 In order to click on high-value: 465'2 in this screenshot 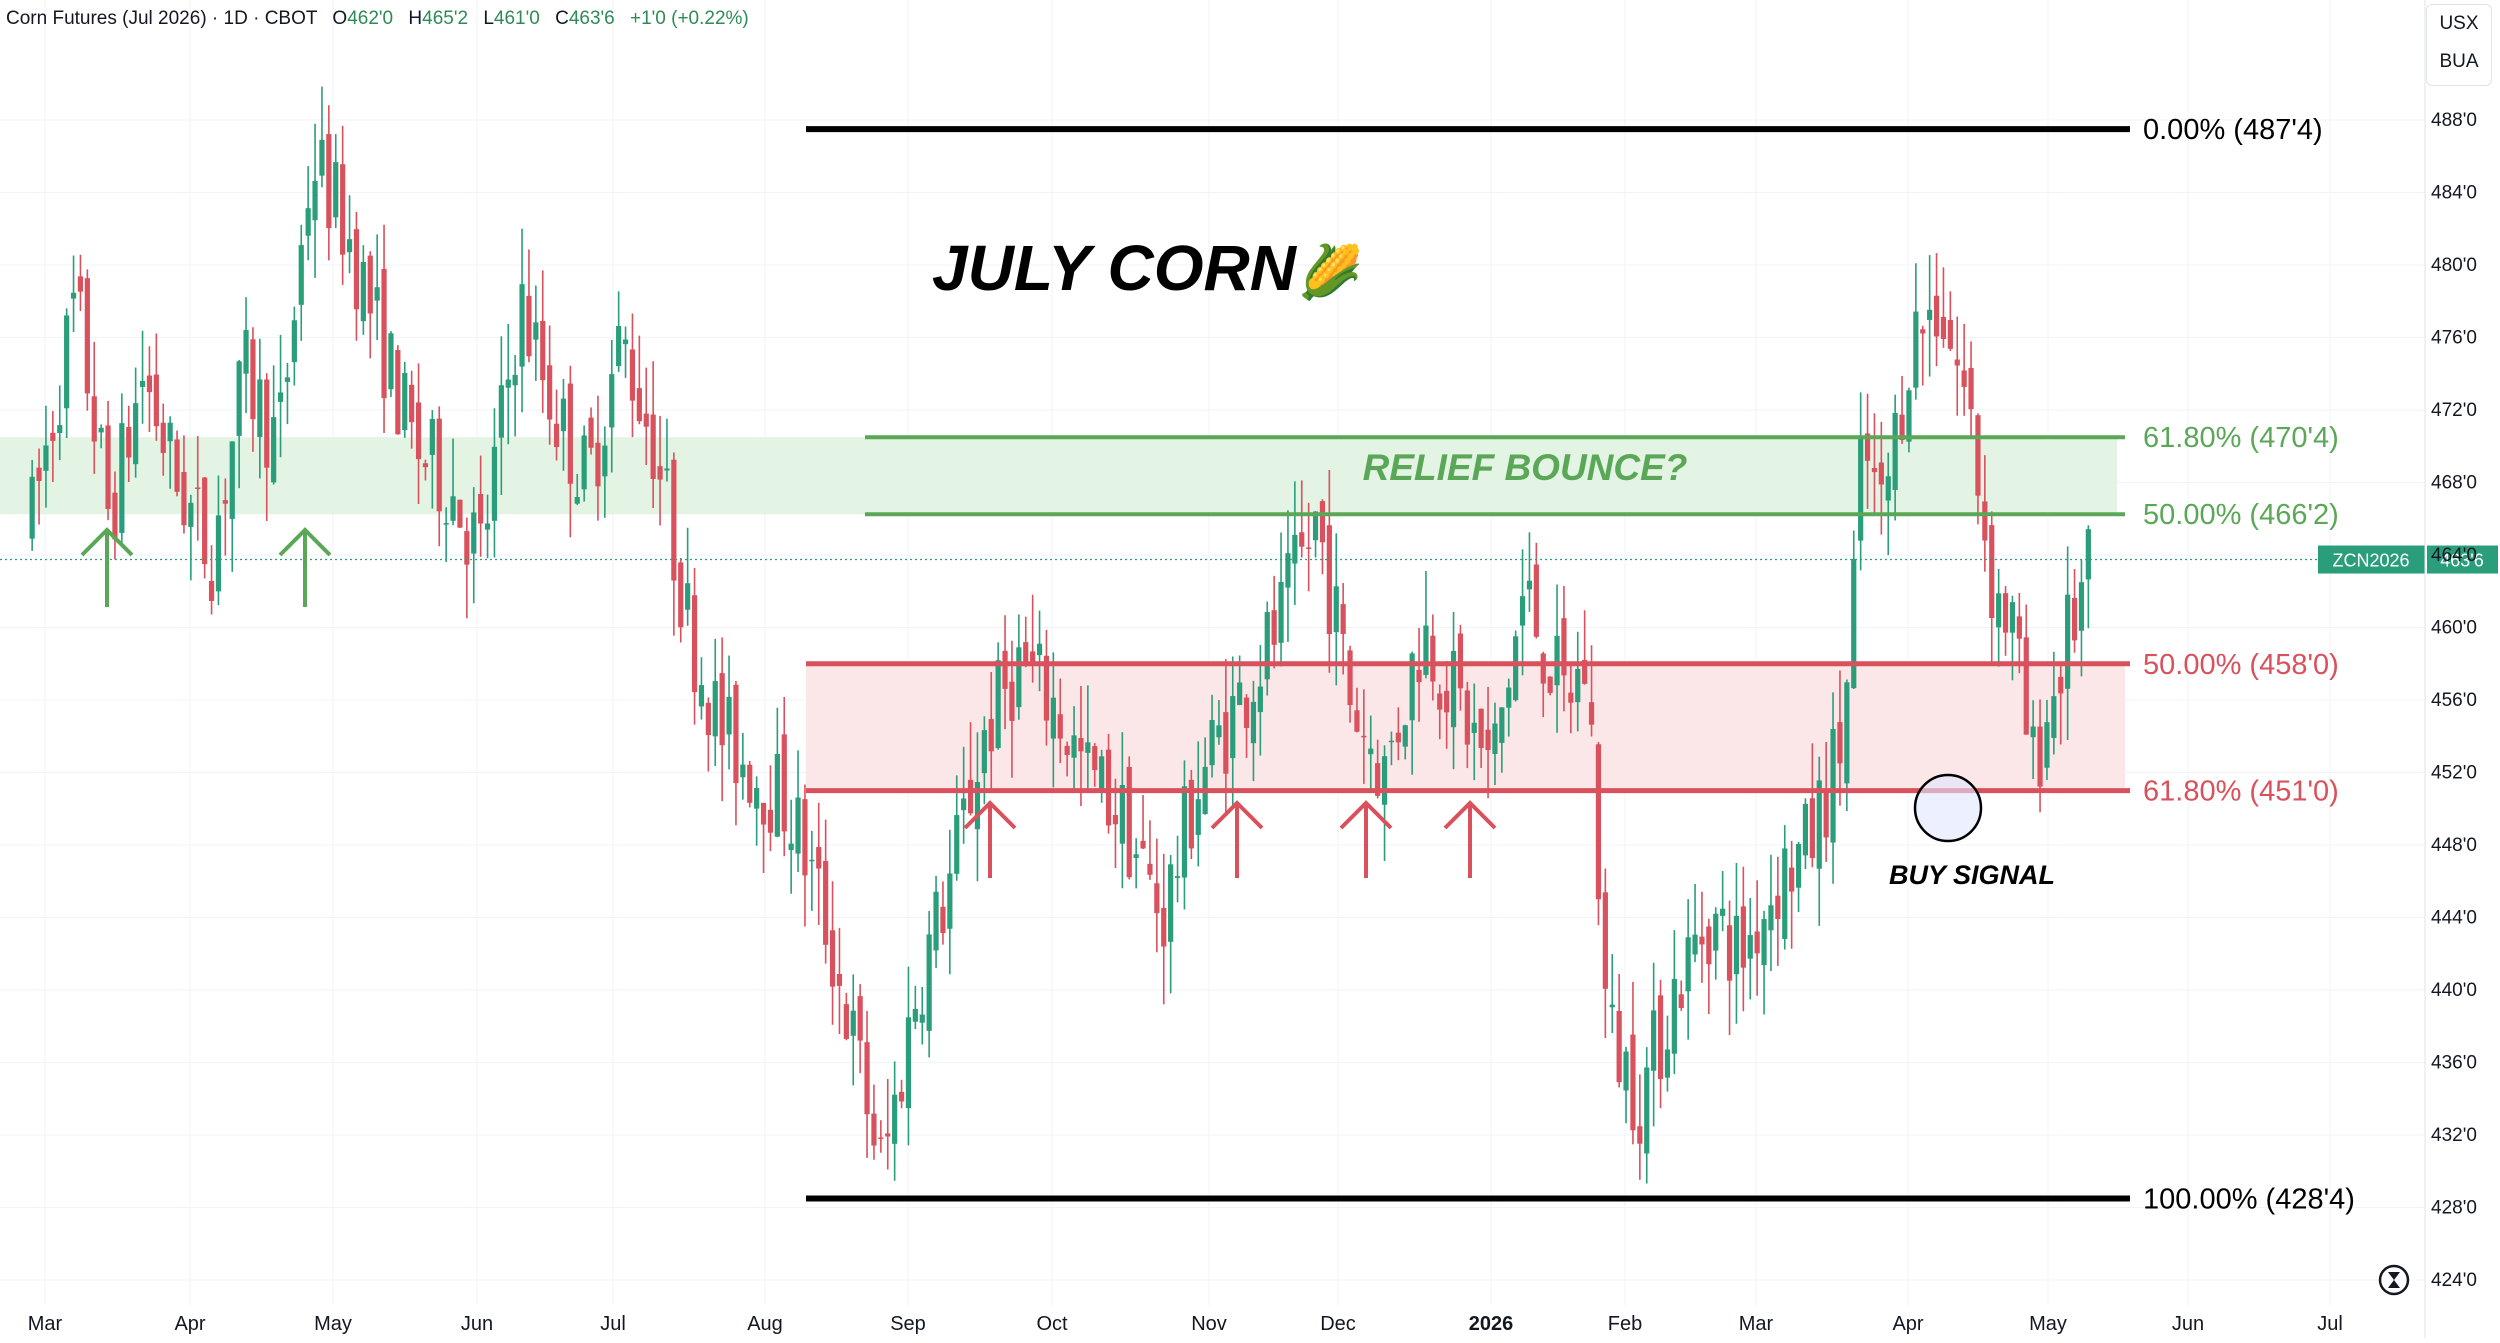, I will do `click(445, 18)`.